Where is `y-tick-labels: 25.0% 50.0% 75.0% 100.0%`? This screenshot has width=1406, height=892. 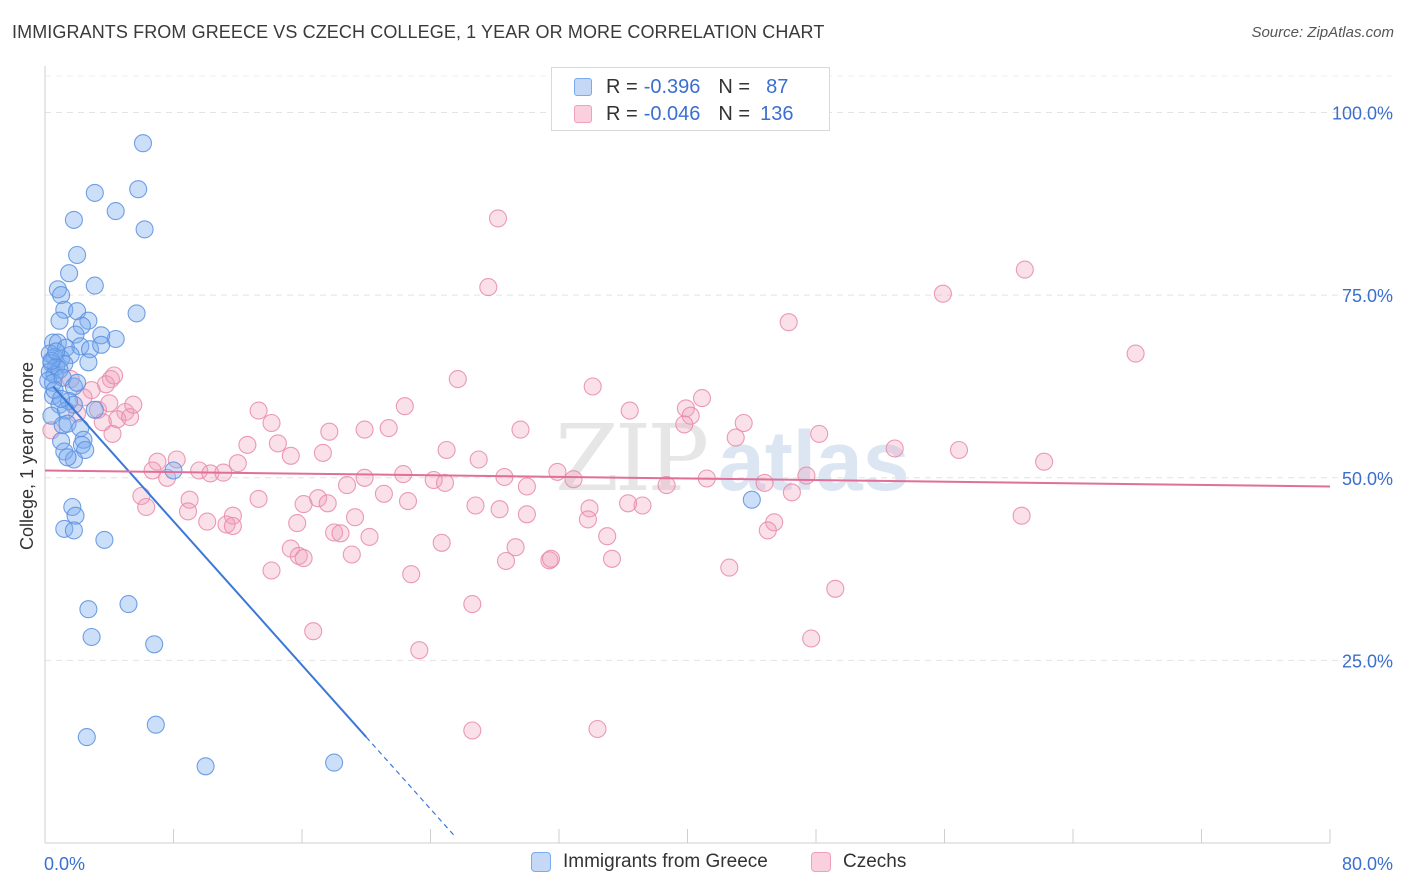 y-tick-labels: 25.0% 50.0% 75.0% 100.0% is located at coordinates (1362, 388).